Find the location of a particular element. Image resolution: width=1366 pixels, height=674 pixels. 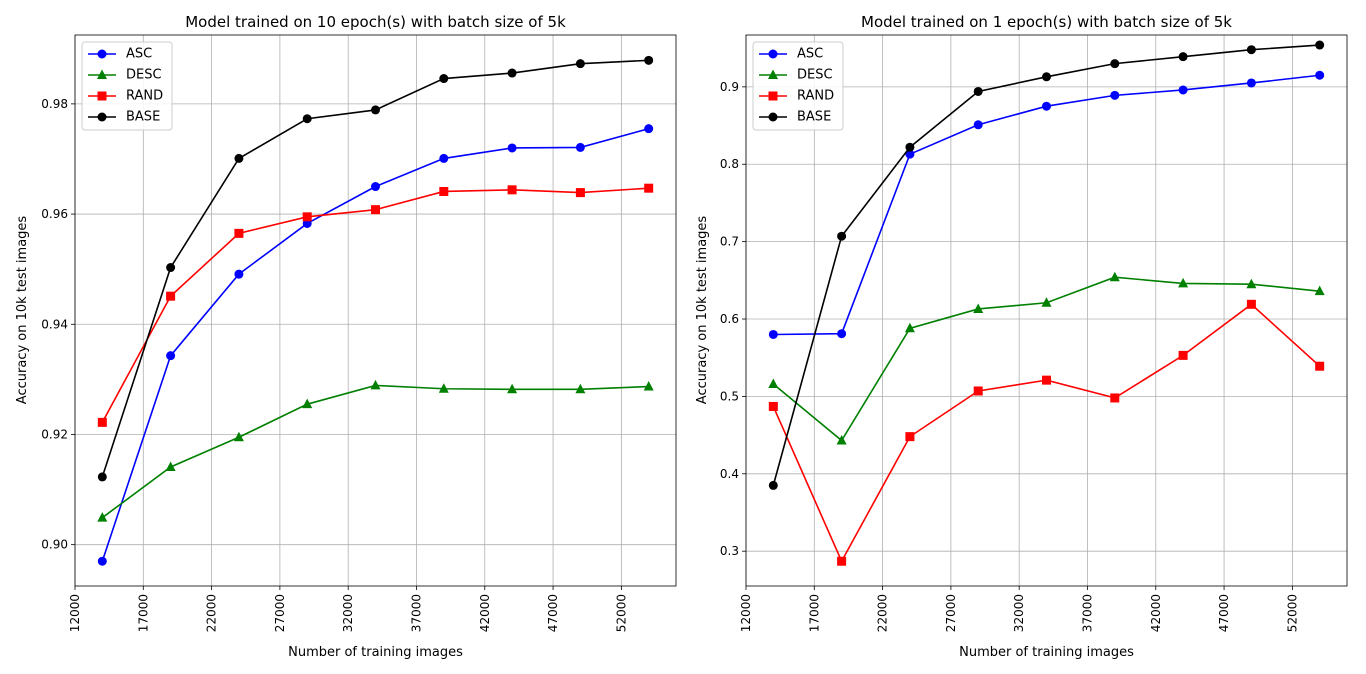

legend-entry-asc: ASC is located at coordinates (791, 54).